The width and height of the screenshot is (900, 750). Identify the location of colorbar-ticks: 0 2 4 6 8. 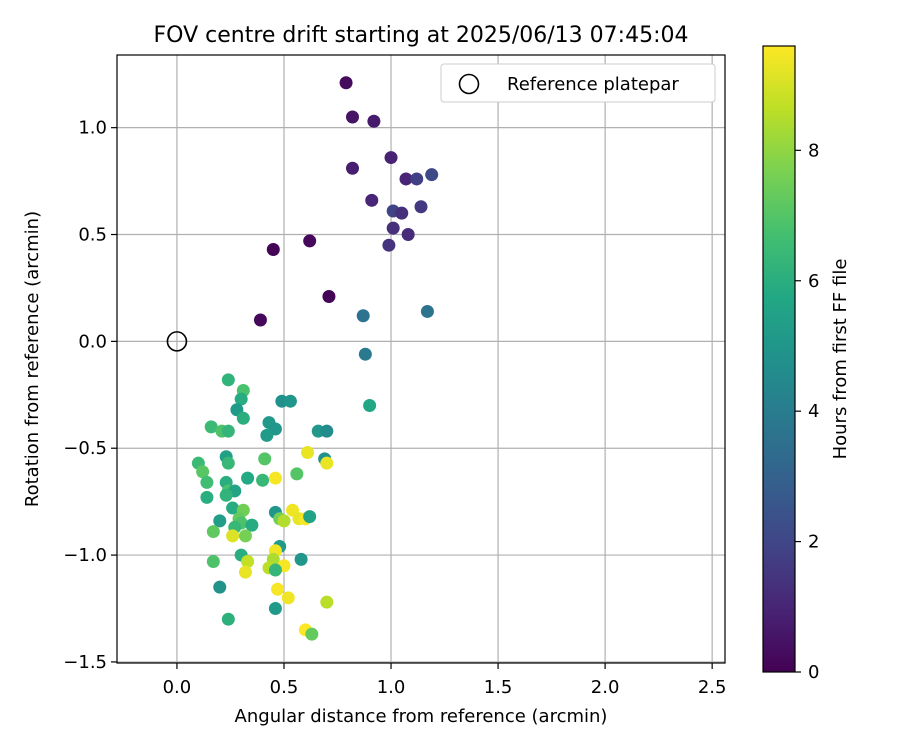
(807, 411).